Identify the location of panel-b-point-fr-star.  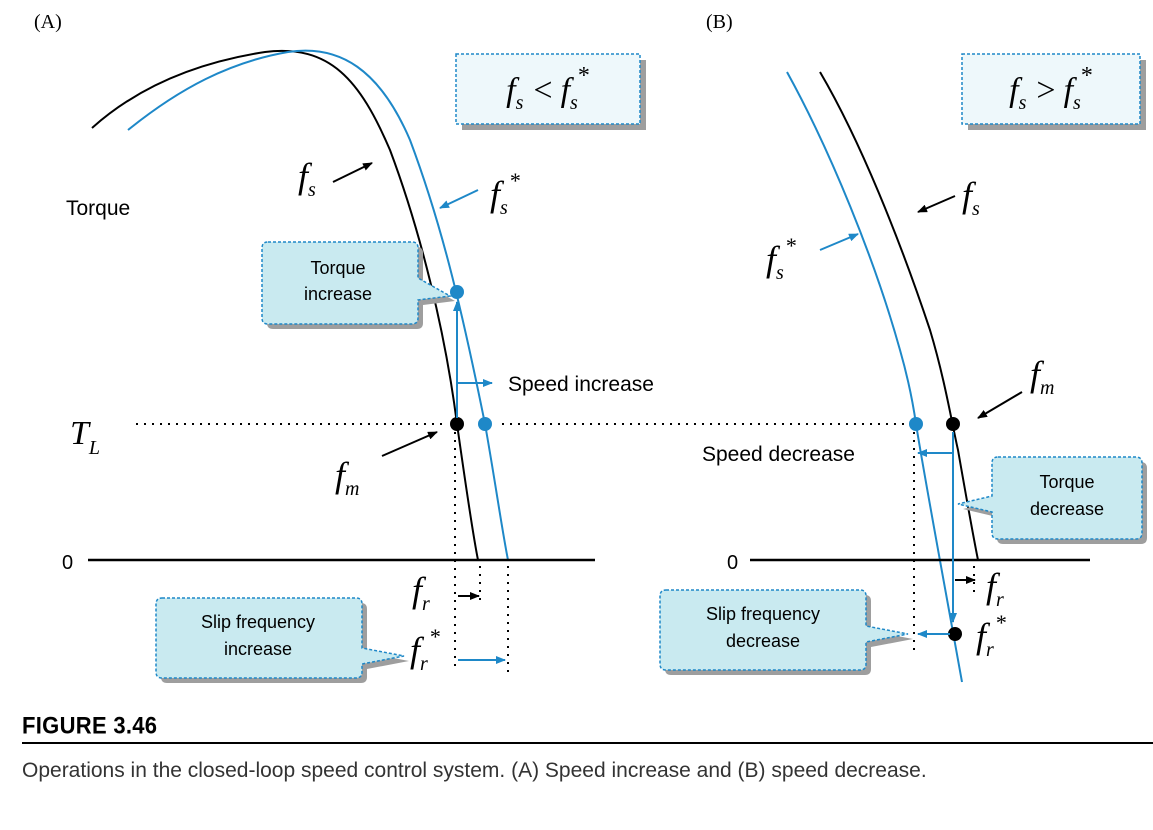
(955, 634).